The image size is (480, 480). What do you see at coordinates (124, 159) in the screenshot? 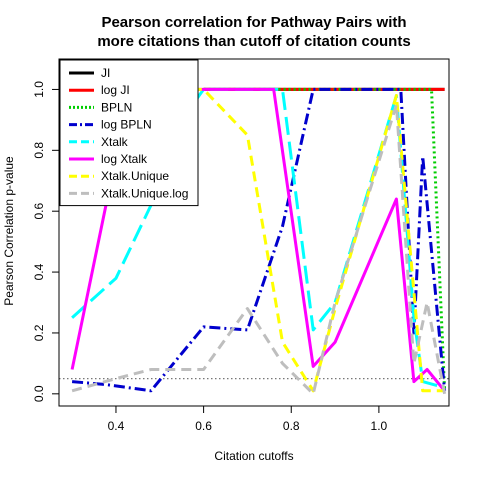
I see `legend-label-5: log Xtalk` at bounding box center [124, 159].